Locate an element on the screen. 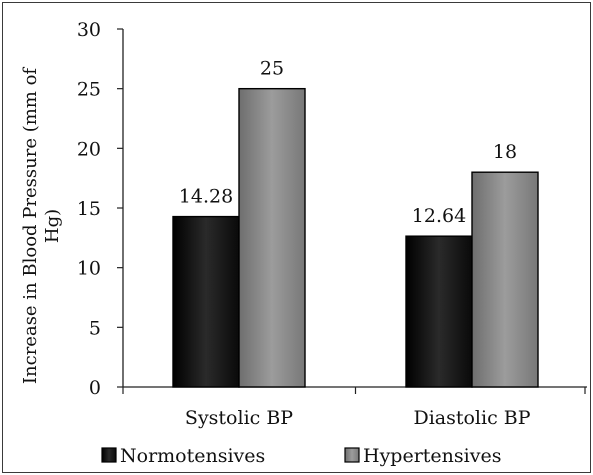 This screenshot has height=475, width=593. data-label: 18 is located at coordinates (505, 152).